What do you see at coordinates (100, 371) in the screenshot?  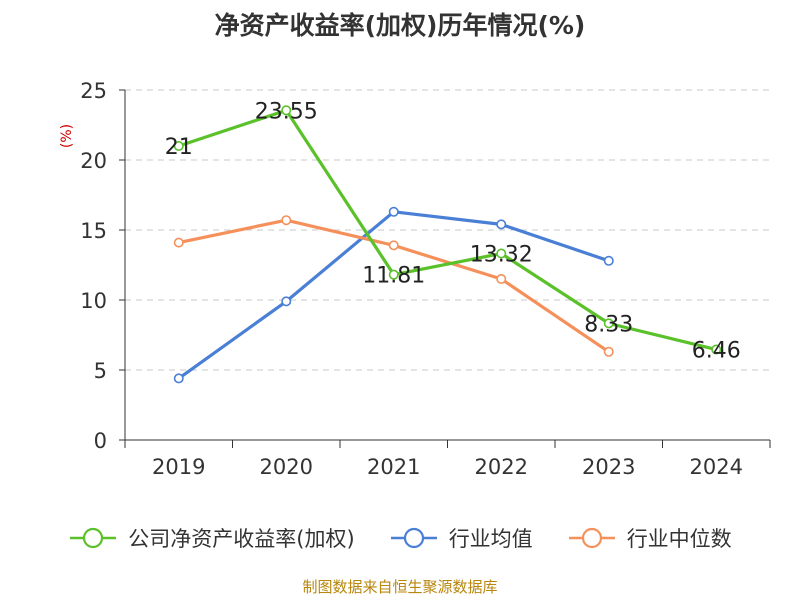 I see `y-tick-label: 5` at bounding box center [100, 371].